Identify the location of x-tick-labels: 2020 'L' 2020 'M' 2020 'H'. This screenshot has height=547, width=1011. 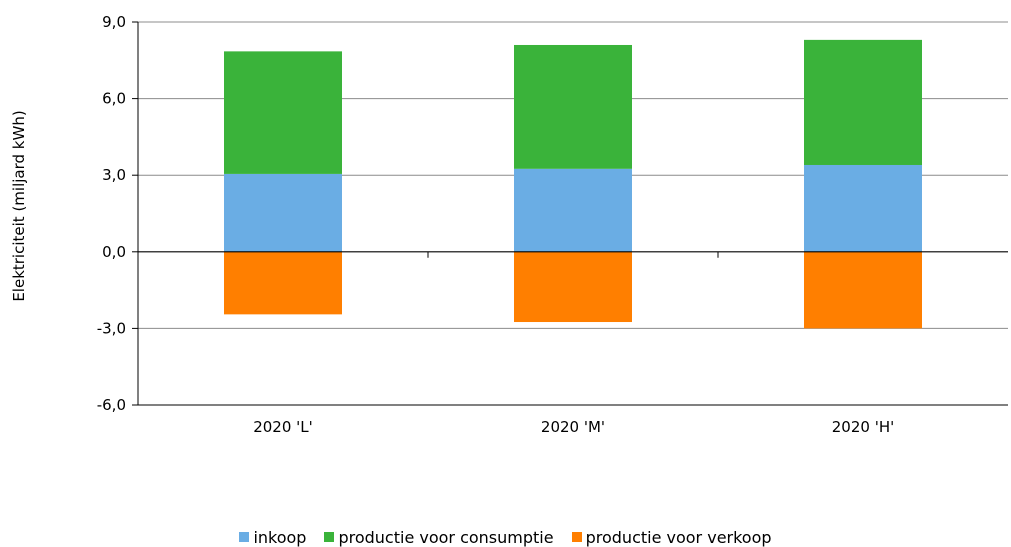
(573, 427).